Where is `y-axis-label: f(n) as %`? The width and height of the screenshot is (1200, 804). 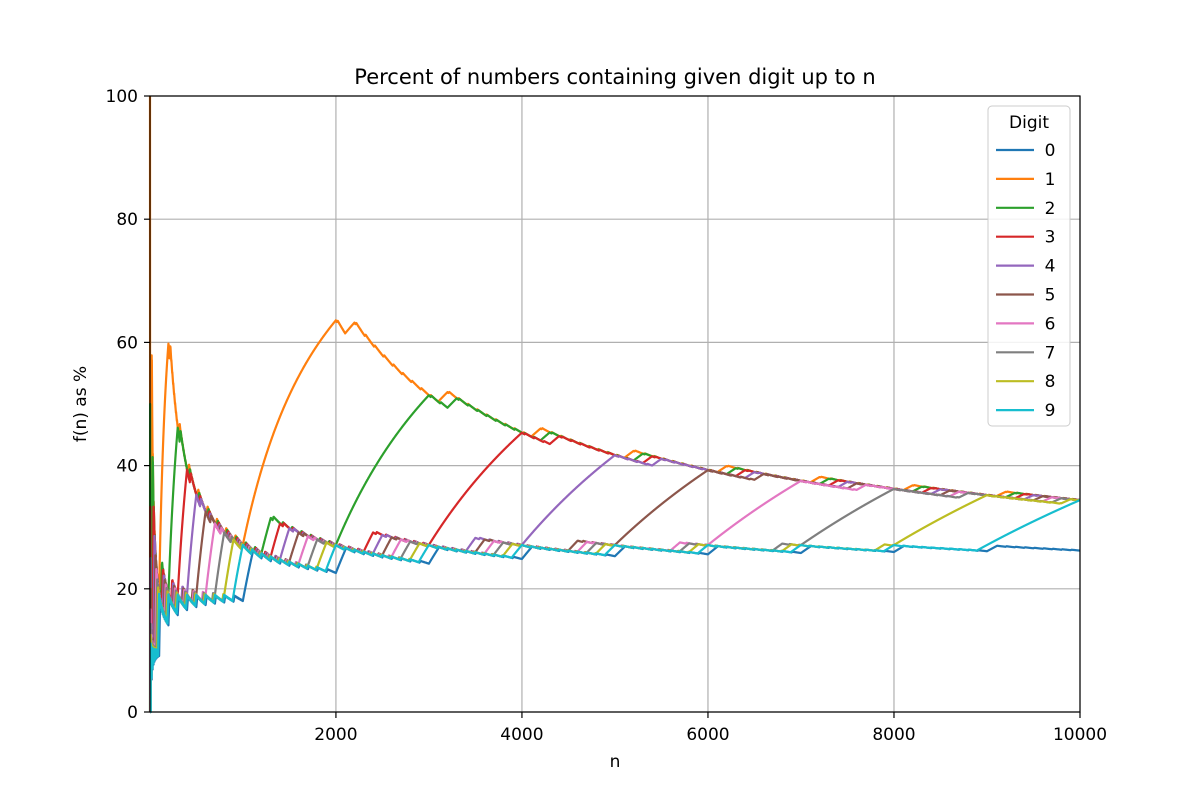 y-axis-label: f(n) as % is located at coordinates (81, 404).